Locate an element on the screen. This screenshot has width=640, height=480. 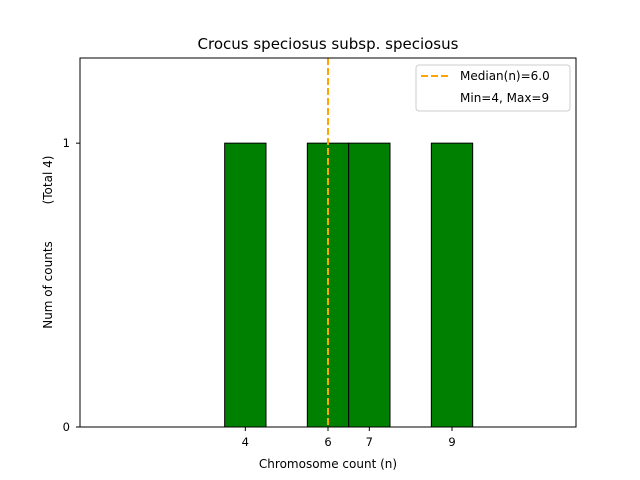
y-axis-label: Num of counts is located at coordinates (48, 285).